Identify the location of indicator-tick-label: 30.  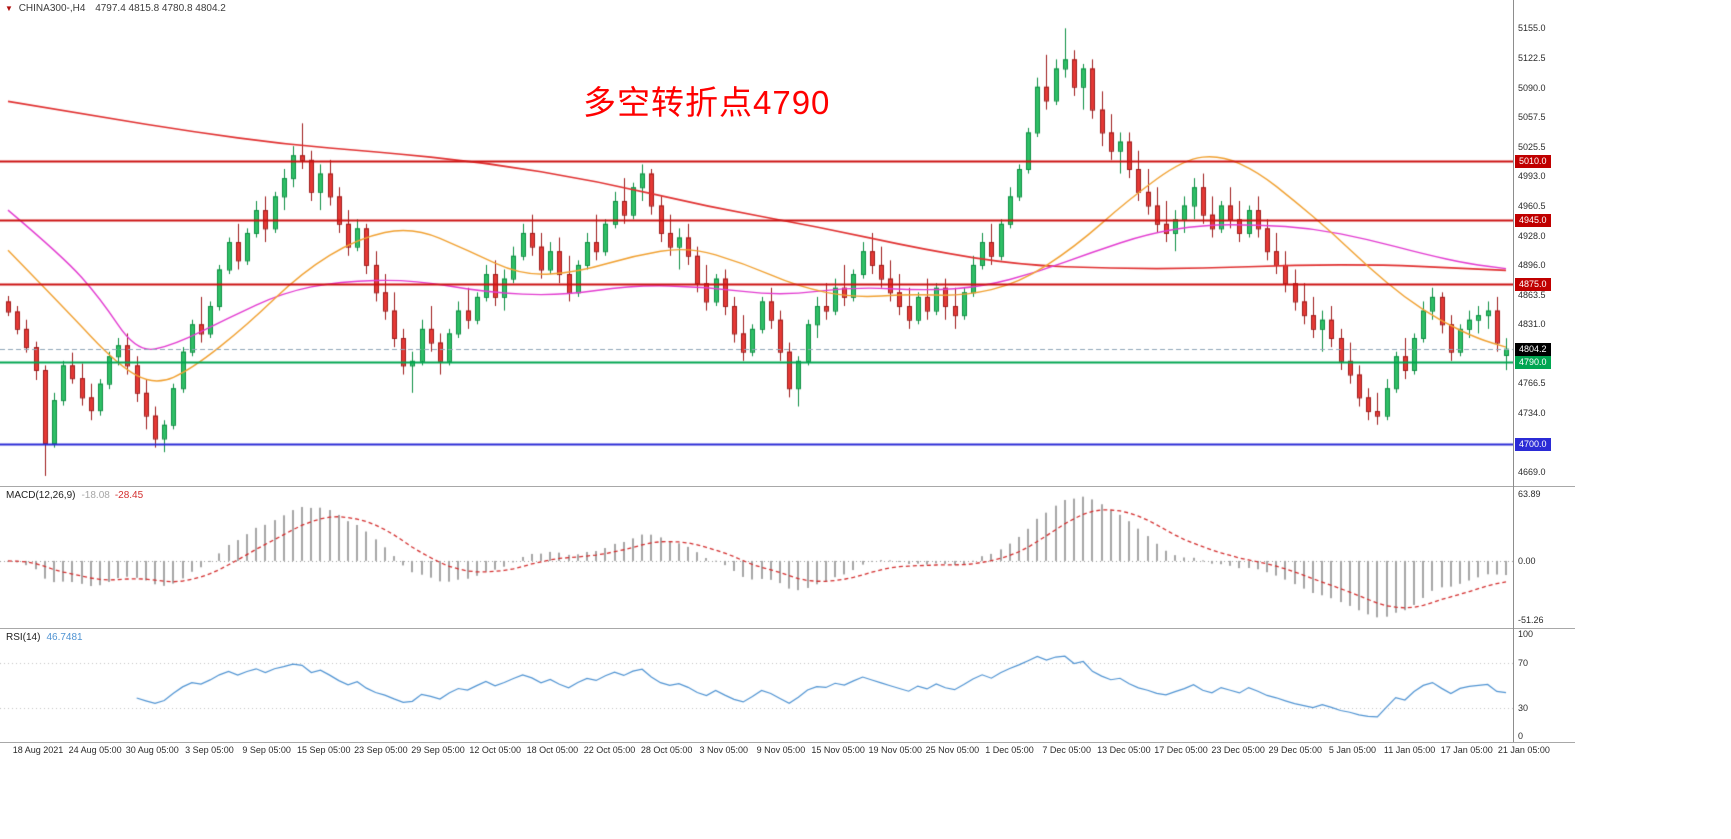
(1523, 708).